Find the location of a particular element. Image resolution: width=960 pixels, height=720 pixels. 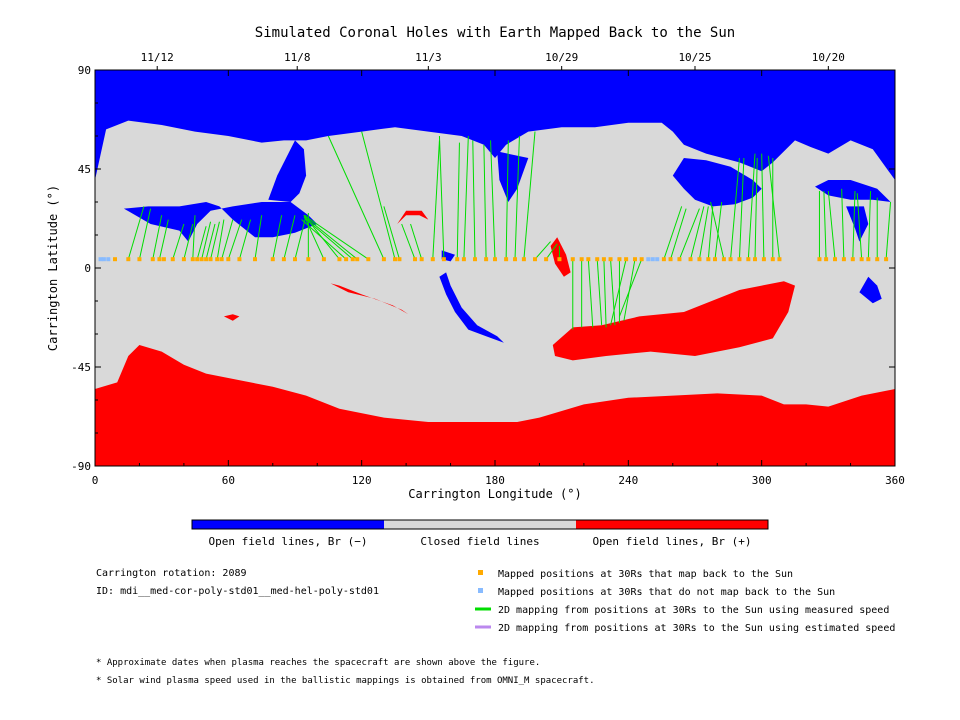

x-tick-label: 300 is located at coordinates (762, 480).